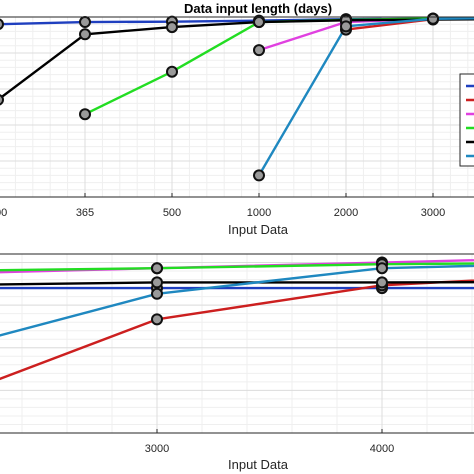  What do you see at coordinates (172, 213) in the screenshot?
I see `x-tick-label: 500` at bounding box center [172, 213].